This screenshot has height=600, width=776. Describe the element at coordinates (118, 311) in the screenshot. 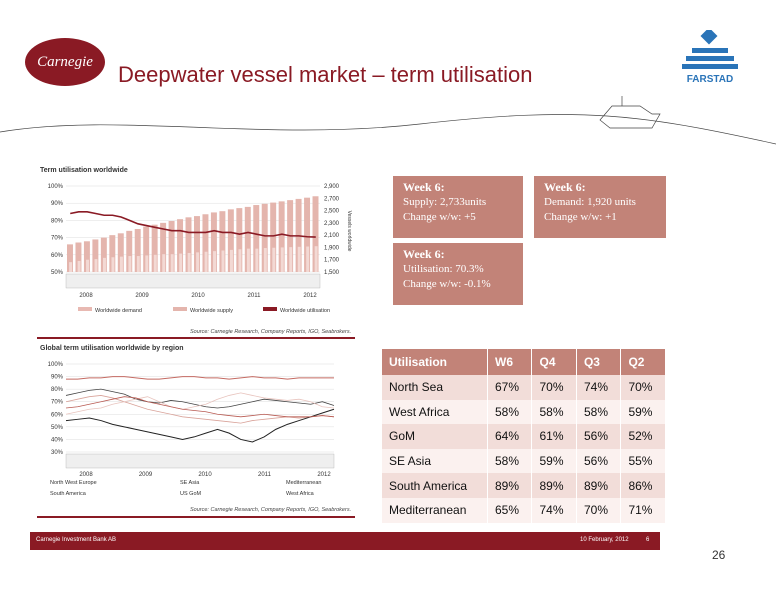

I see `legend-label: Worldwide demand` at that location.